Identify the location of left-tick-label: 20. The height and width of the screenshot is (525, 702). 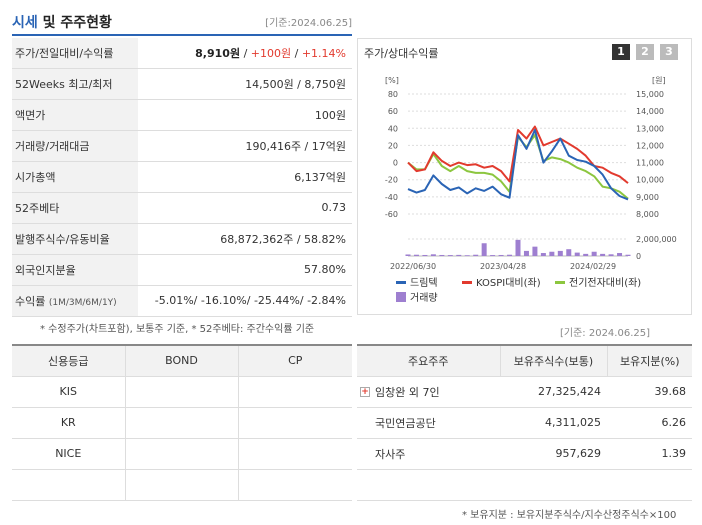
(393, 145).